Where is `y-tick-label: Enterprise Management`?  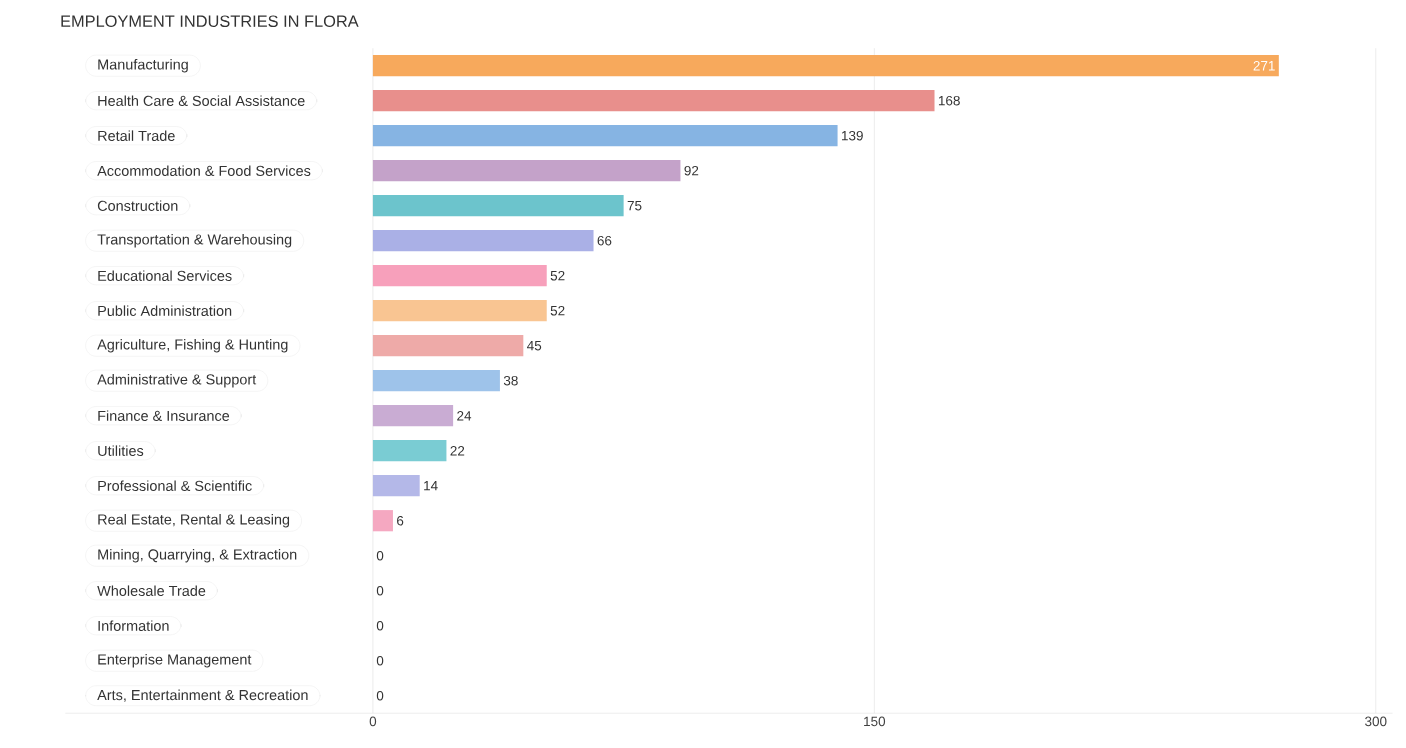 y-tick-label: Enterprise Management is located at coordinates (175, 661).